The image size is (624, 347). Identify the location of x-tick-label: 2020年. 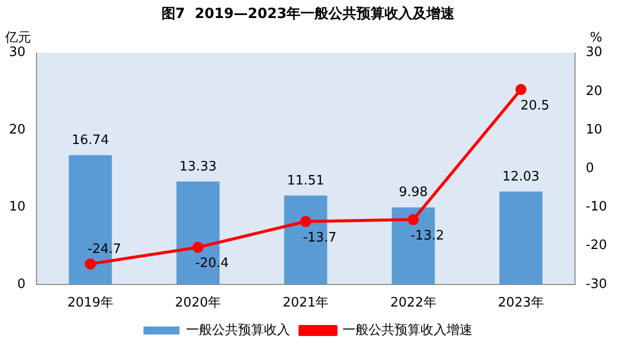
(198, 303).